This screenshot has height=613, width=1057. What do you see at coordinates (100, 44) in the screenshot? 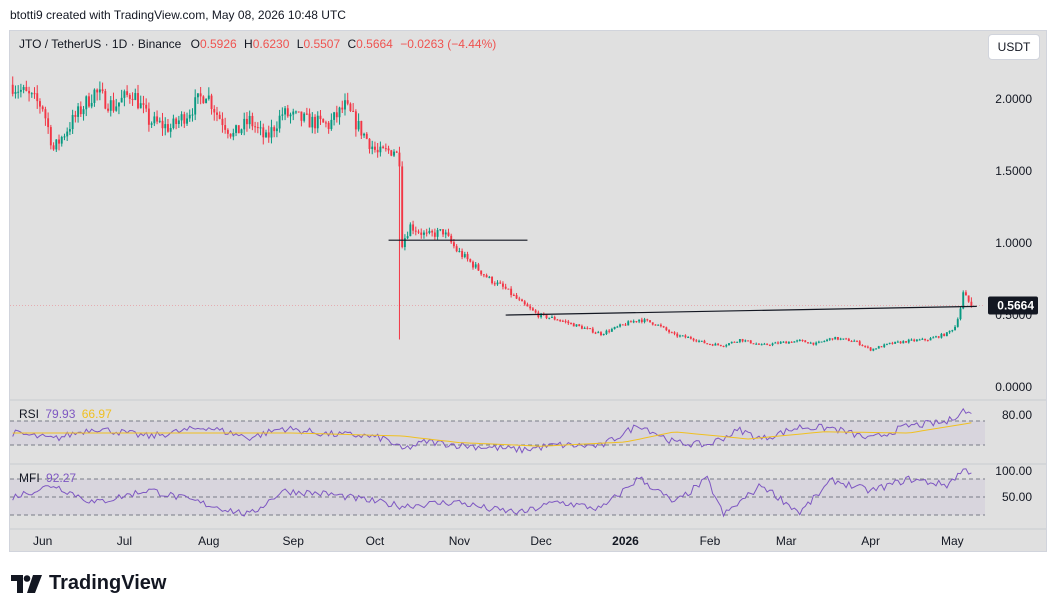
I see `symbol-title: JTO / TetherUS · 1D · Binance` at bounding box center [100, 44].